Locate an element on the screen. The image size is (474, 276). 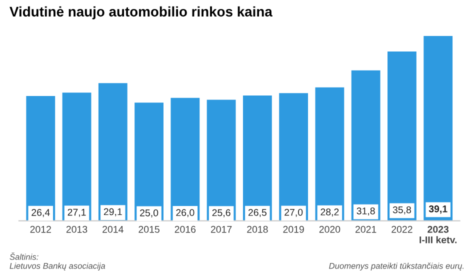
x-tick-label: 2012 is located at coordinates (40, 229).